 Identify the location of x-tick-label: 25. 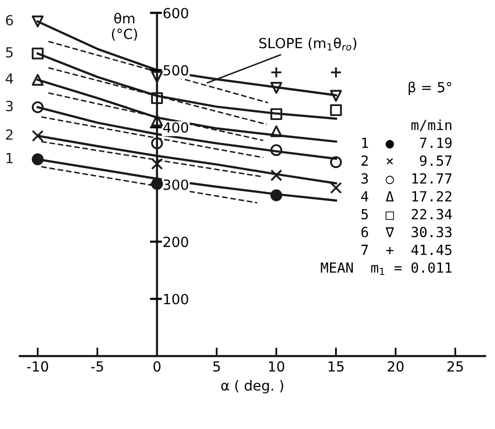
(455, 366).